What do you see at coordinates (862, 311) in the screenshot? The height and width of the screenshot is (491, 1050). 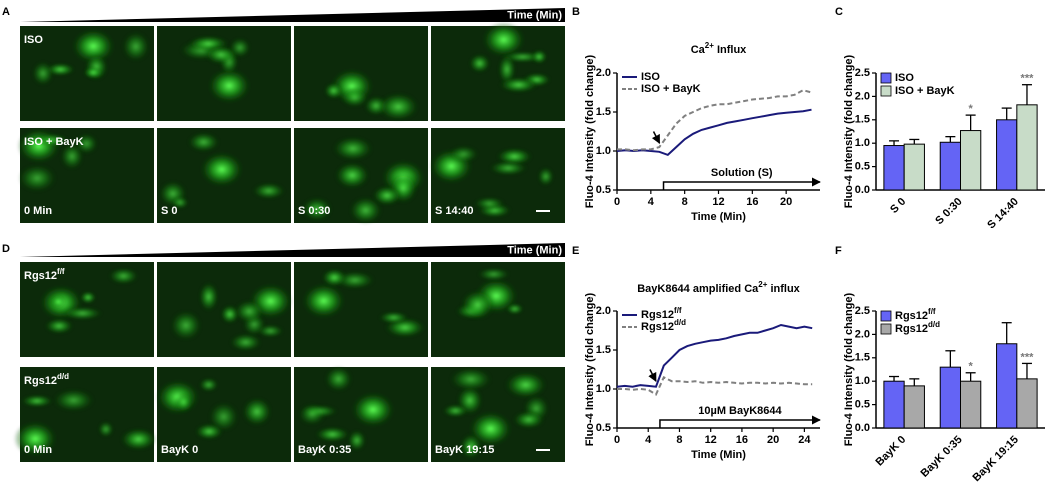 I see `y-tick-label: 2.5` at bounding box center [862, 311].